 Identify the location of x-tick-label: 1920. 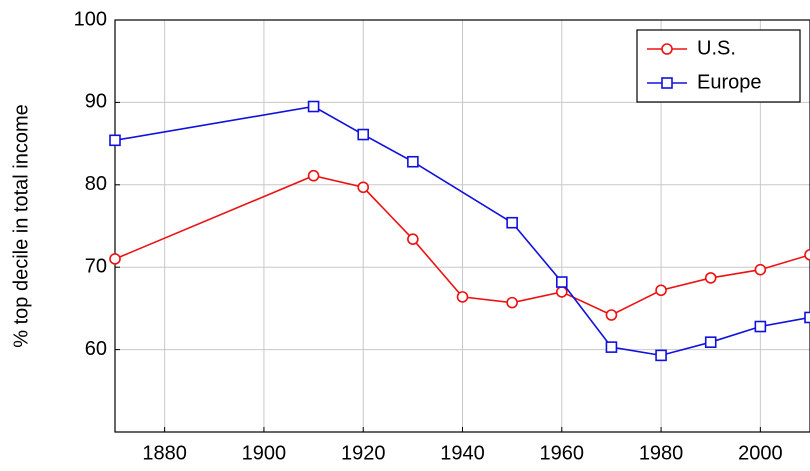
(363, 453).